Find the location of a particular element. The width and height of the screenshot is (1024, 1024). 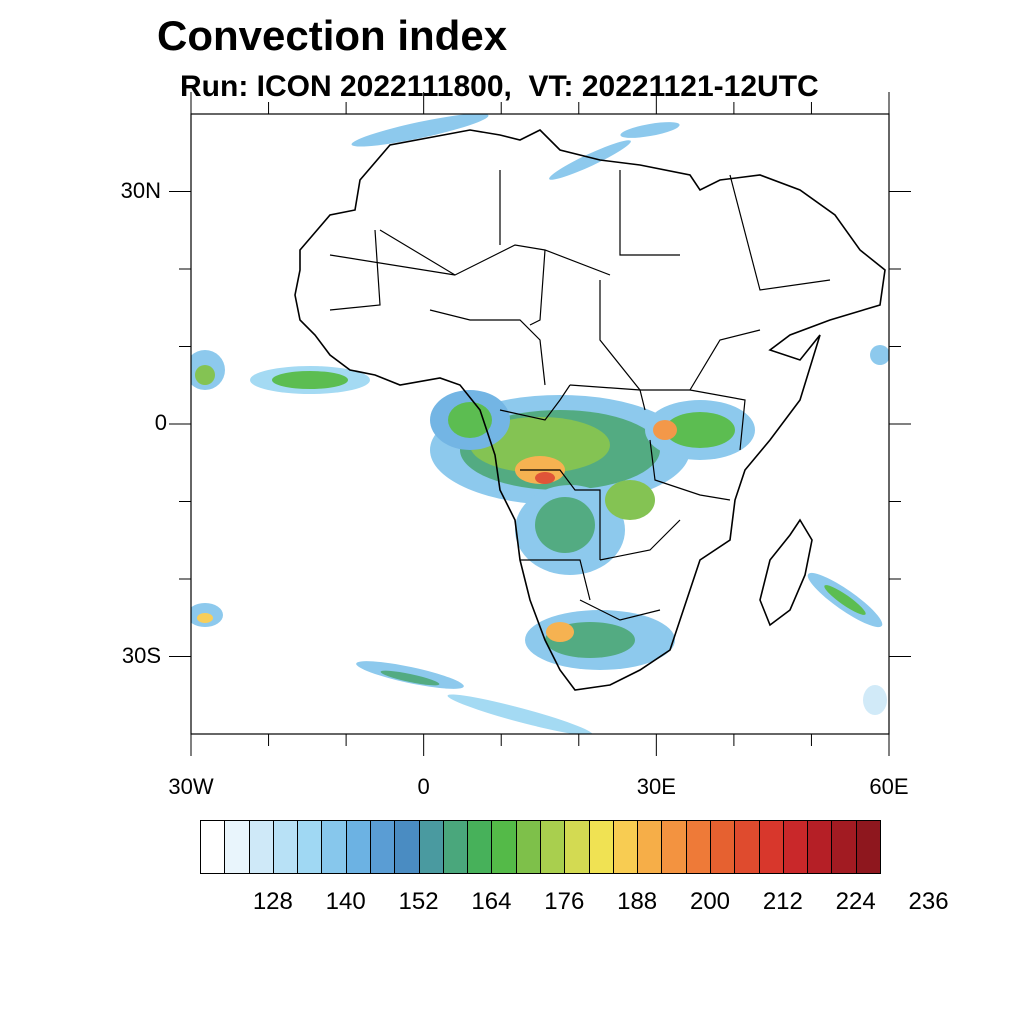

colorbar-label: 128 is located at coordinates (272, 901).